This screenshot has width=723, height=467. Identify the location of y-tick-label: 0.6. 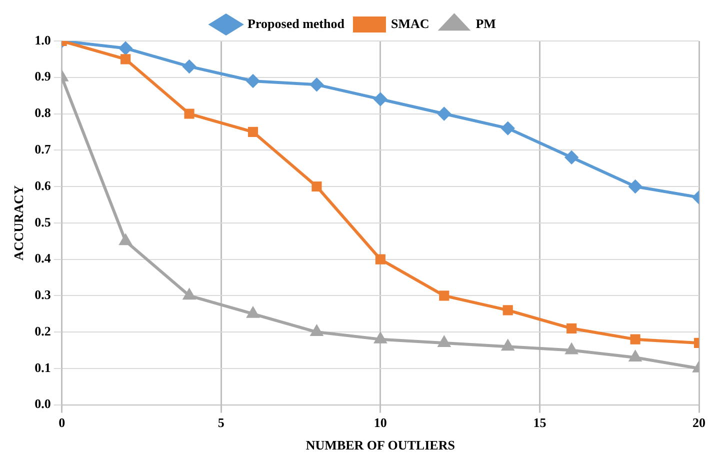
(43, 185).